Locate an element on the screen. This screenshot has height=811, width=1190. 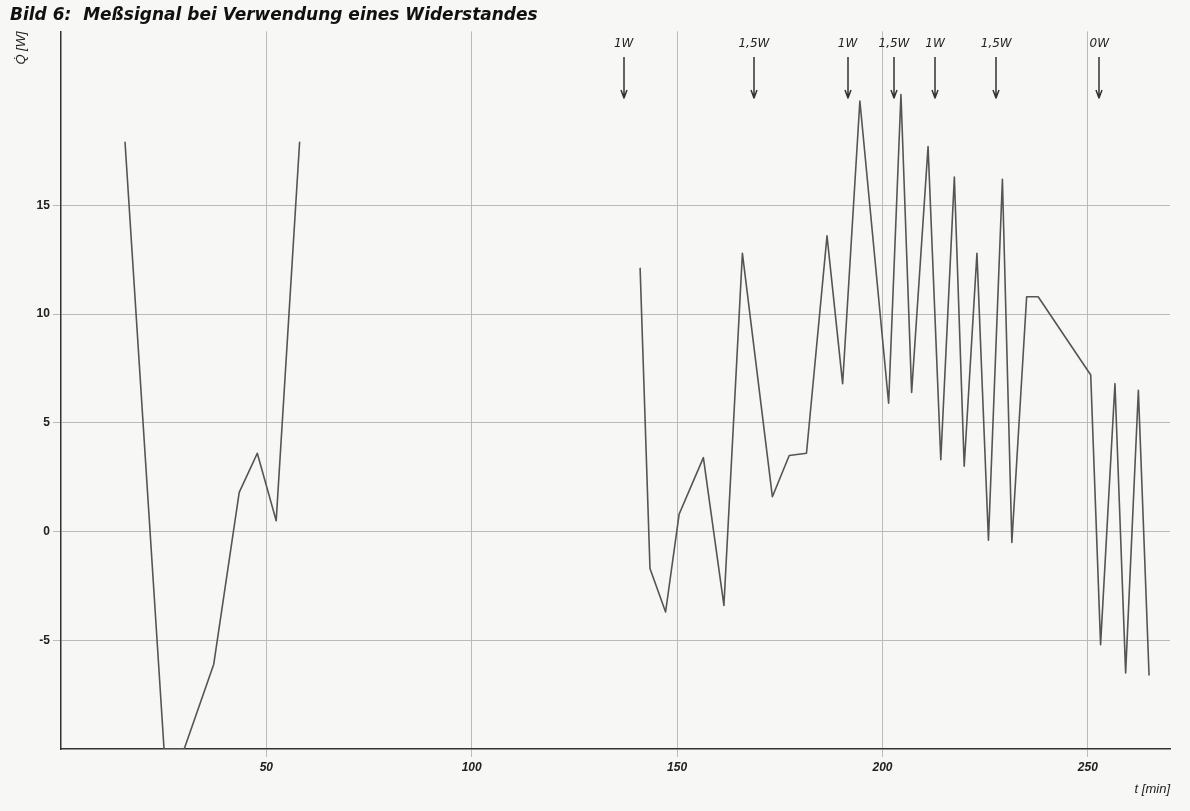
y-tick-label: 0 is located at coordinates (47, 530).